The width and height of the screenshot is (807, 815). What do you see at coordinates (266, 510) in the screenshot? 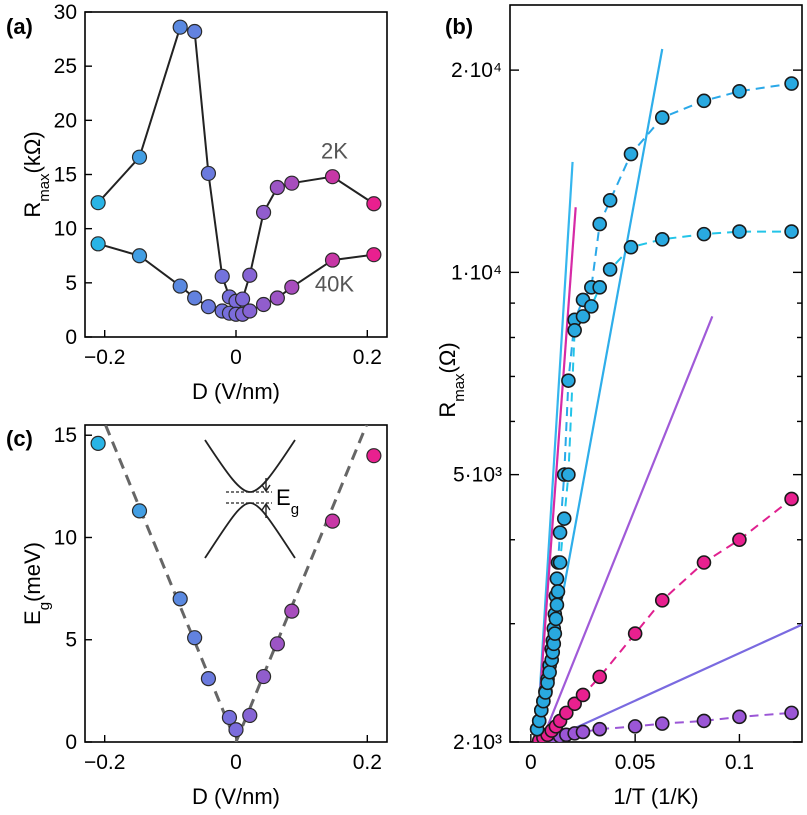
I see `gap-arrow-bottom` at bounding box center [266, 510].